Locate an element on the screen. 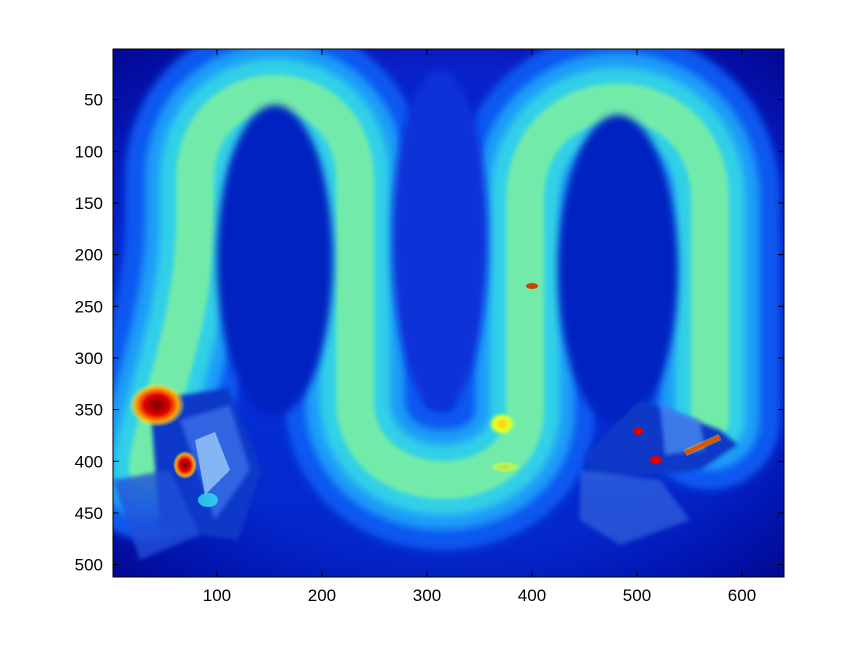 This screenshot has height=649, width=866. y-tick-label-400: 400 is located at coordinates (89, 461).